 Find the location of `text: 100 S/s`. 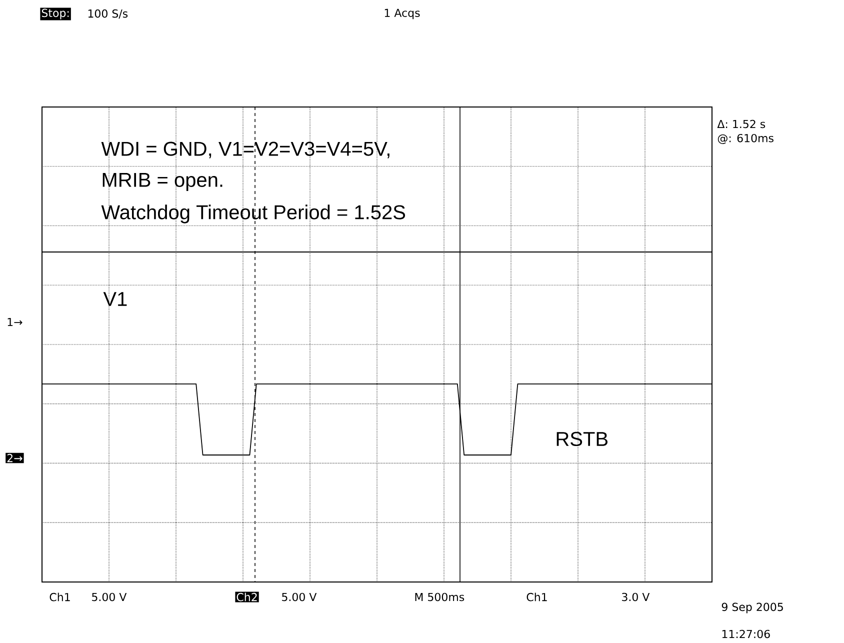

text: 100 S/s is located at coordinates (108, 14).